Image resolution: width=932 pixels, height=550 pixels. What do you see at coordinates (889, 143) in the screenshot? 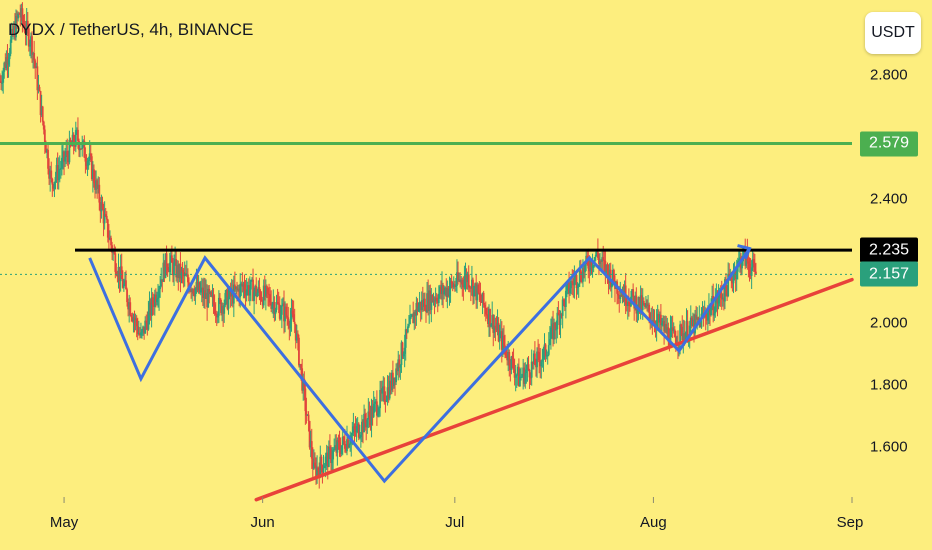
I see `target-price-label: 2.579` at bounding box center [889, 143].